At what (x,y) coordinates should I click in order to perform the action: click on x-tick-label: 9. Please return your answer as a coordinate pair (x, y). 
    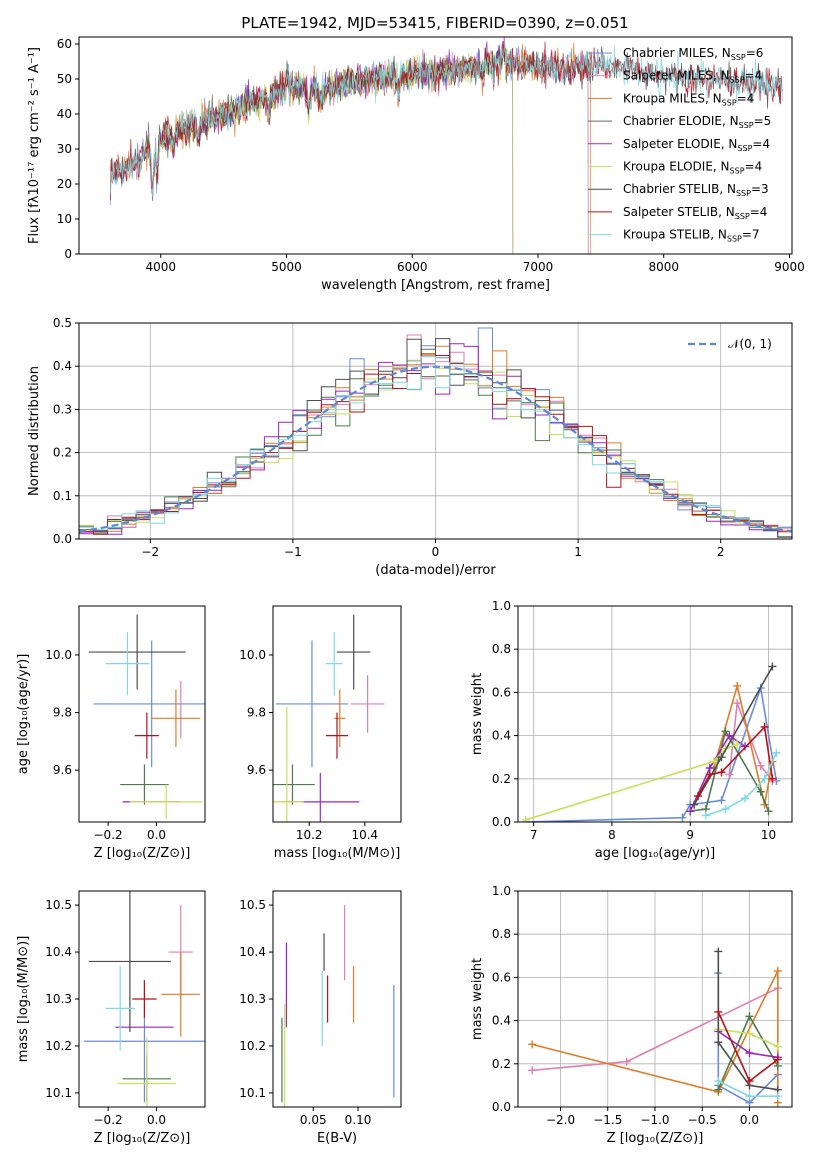
    Looking at the image, I should click on (690, 835).